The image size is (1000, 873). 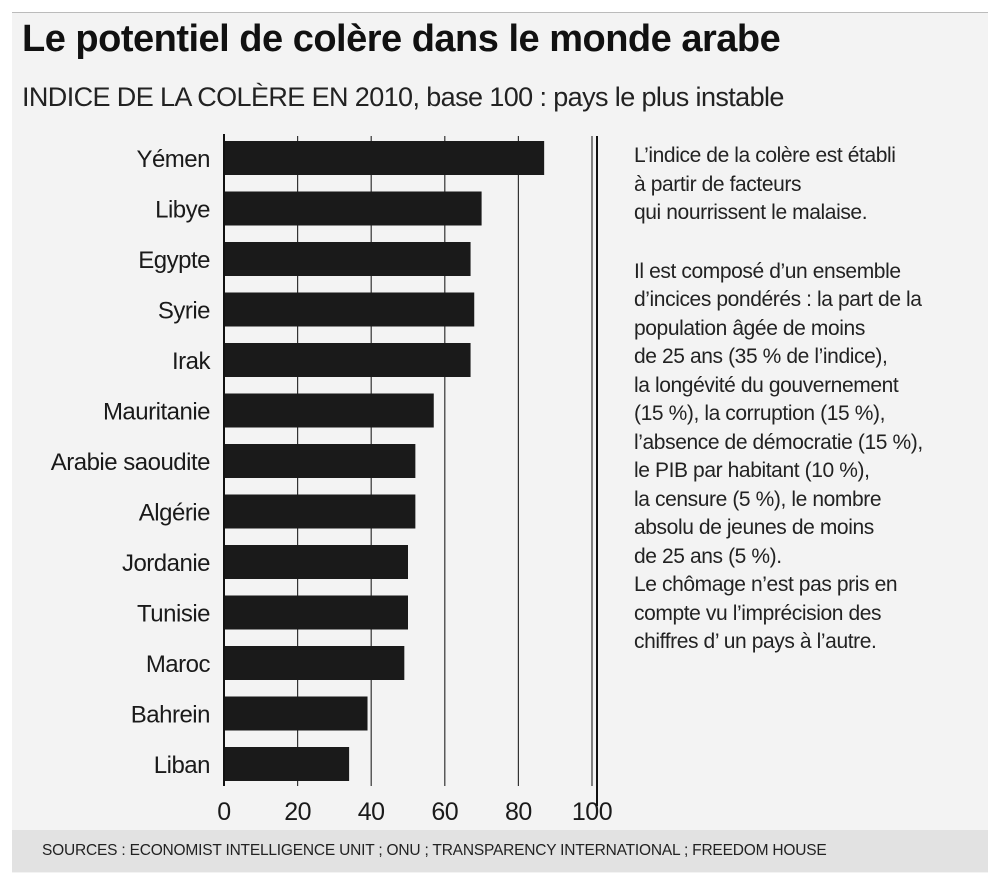 I want to click on x-tick-label-0: 0, so click(x=223, y=812).